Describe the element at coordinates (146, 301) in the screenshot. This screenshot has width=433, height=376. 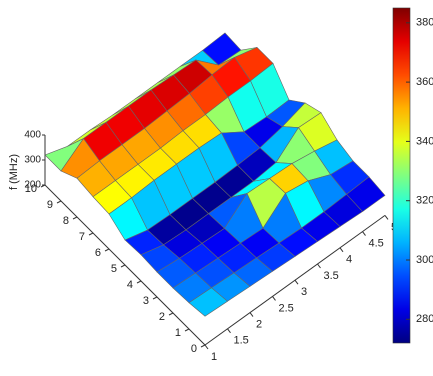
I see `y-tick-label: 3` at that location.